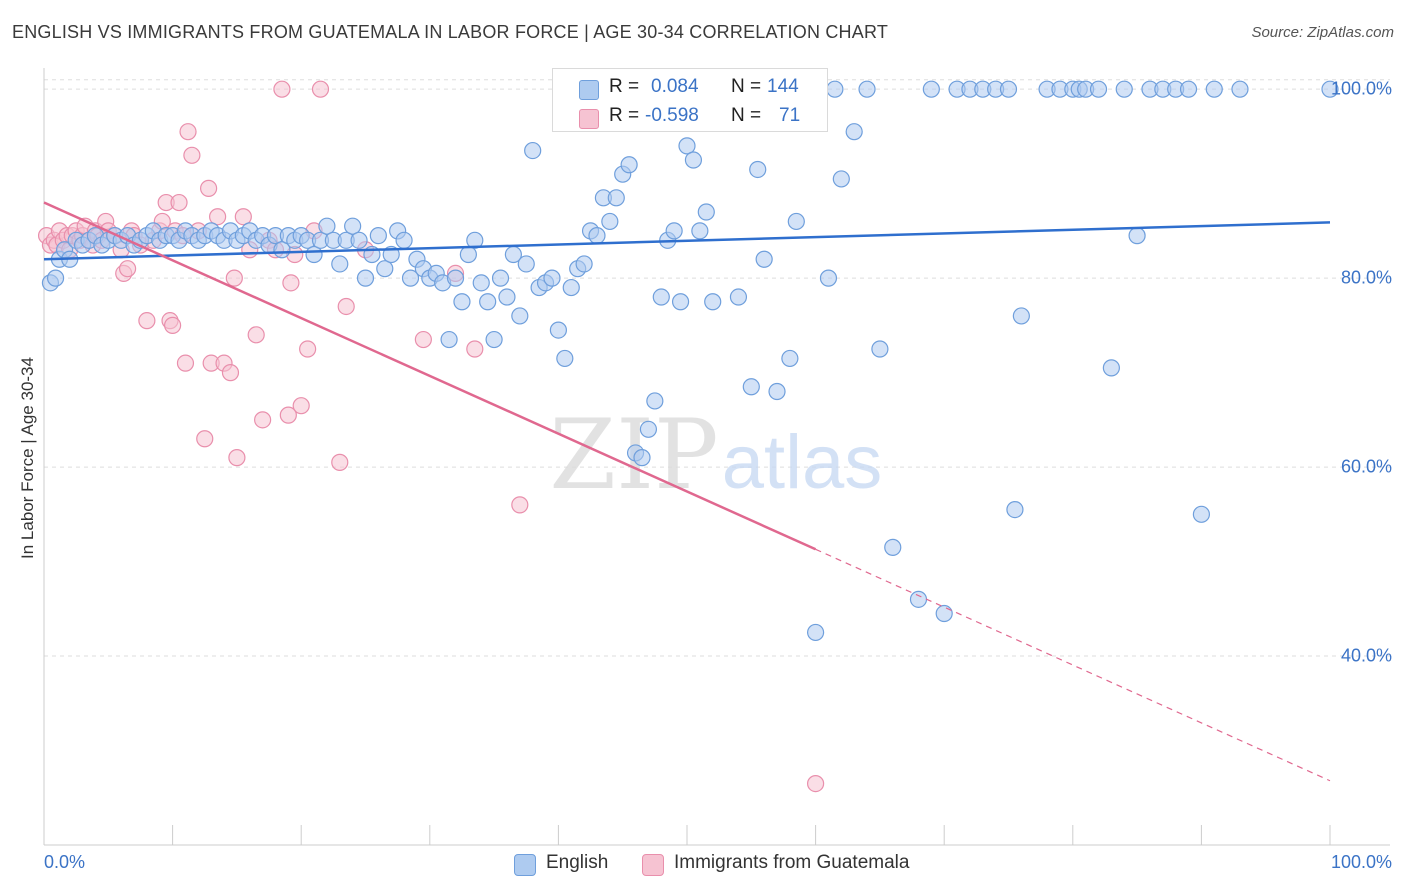 The height and width of the screenshot is (892, 1406). Describe the element at coordinates (672, 115) in the screenshot. I see `guatemala-r-value: -0.598` at that location.